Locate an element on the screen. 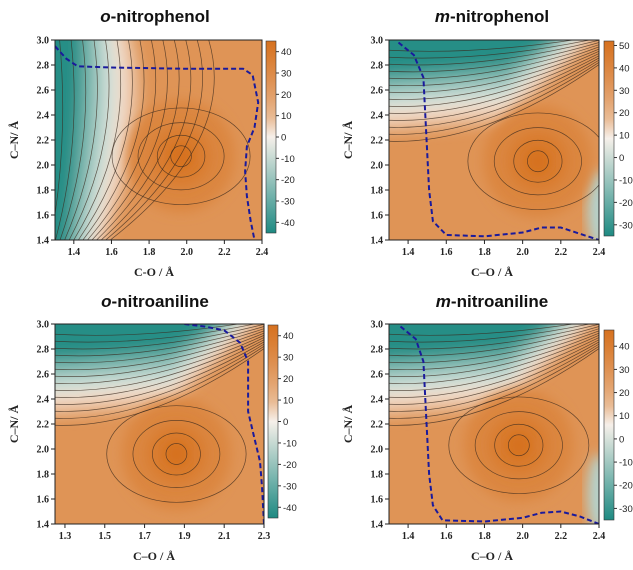 This screenshot has height=570, width=633. title-suffix: -nitrophenol is located at coordinates (499, 16).